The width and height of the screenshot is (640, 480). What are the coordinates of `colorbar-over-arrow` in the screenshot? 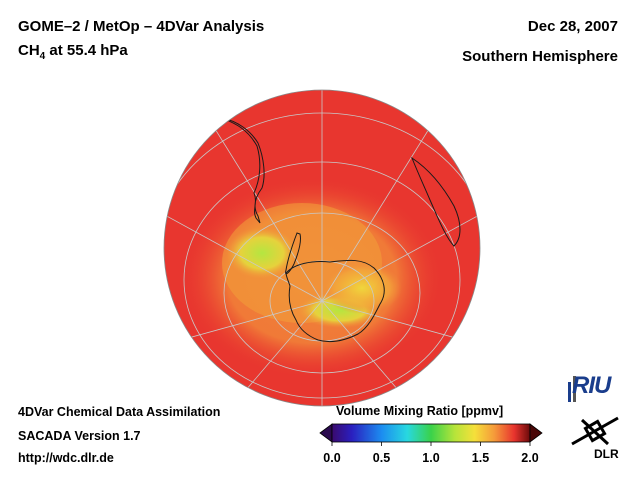 It's located at (536, 433).